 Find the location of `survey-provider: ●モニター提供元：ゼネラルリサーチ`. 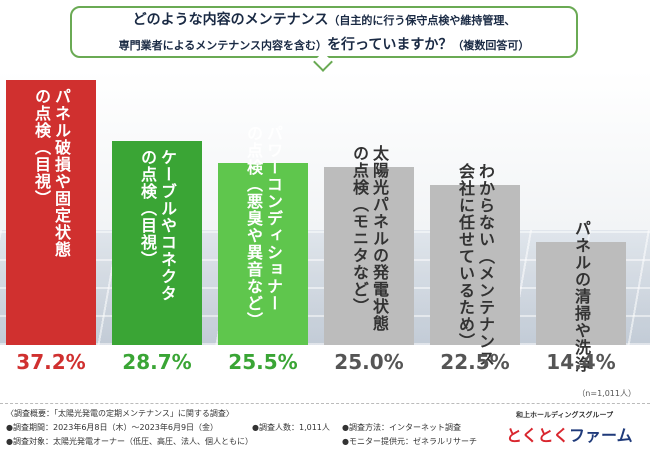

survey-provider: ●モニター提供元：ゼネラルリサーチ is located at coordinates (409, 441).